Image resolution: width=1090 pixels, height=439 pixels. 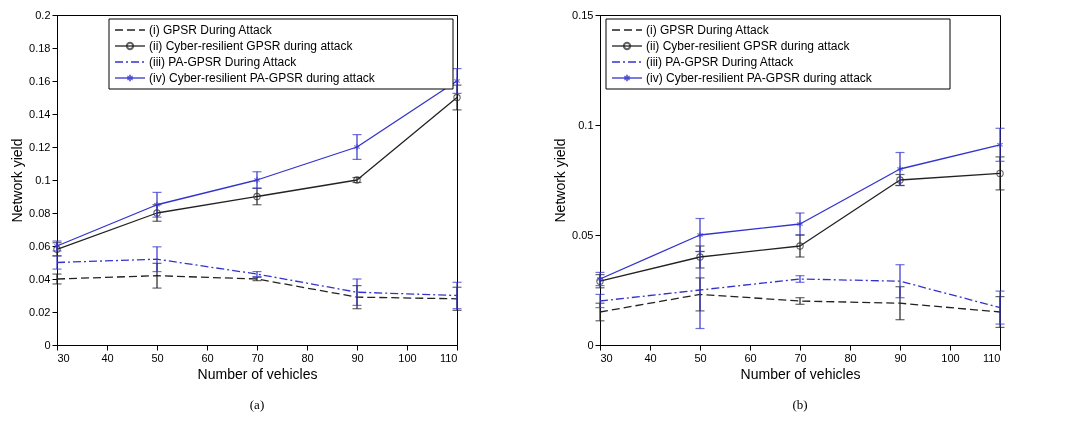 I want to click on y-tick-label: 0.05, so click(x=583, y=234).